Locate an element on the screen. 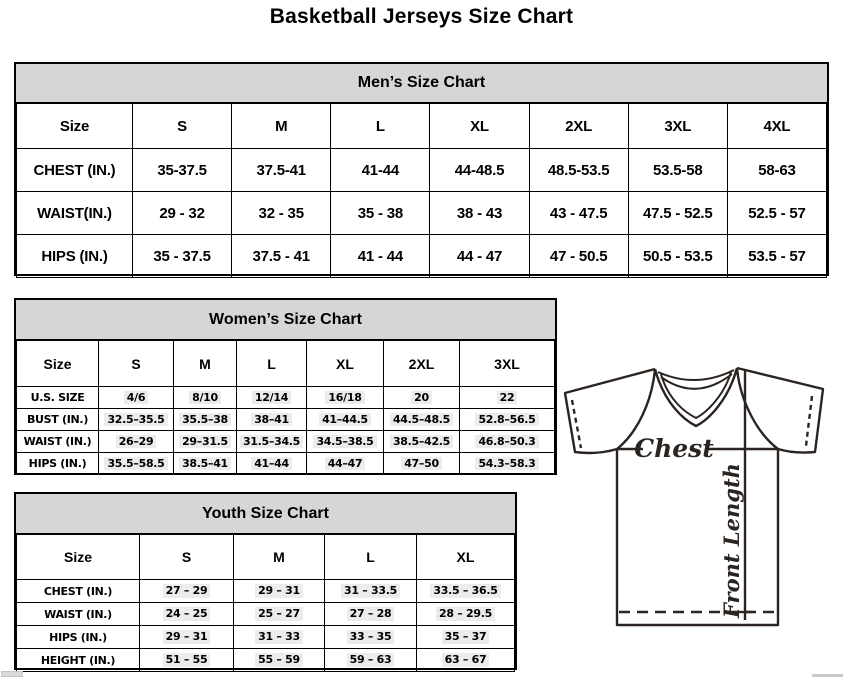  womens-cell: 12/14 is located at coordinates (271, 397).